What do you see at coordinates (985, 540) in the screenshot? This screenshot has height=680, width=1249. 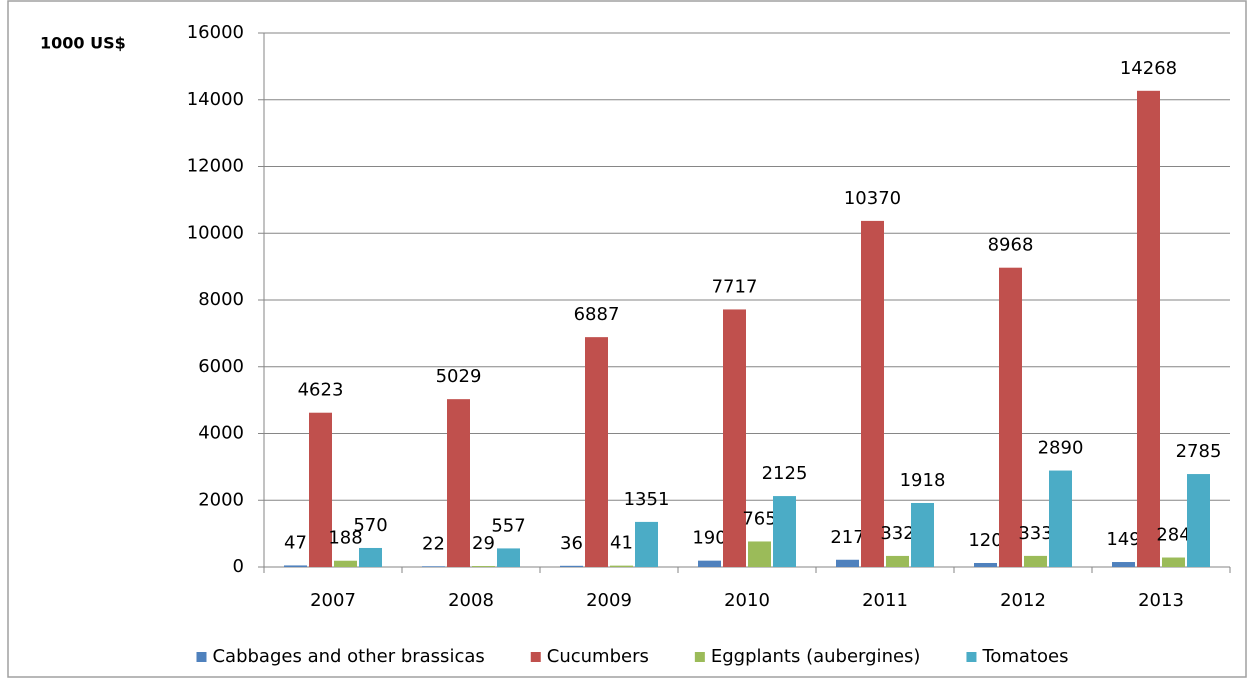 I see `data-label: 120` at bounding box center [985, 540].